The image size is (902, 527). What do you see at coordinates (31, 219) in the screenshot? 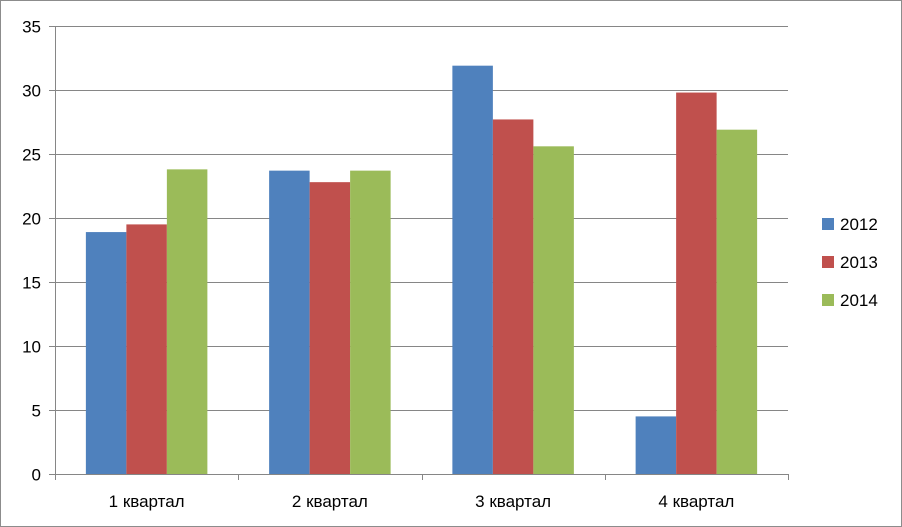
I see `y-tick-label: 20` at bounding box center [31, 219].